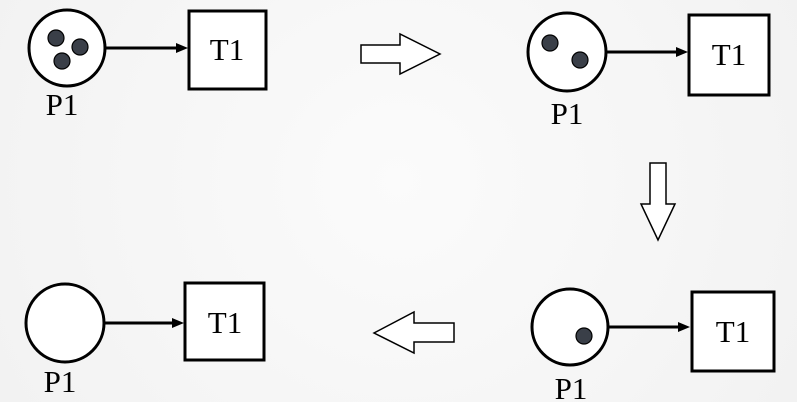 The width and height of the screenshot is (797, 402). I want to click on state-2: T1 P1, so click(648, 71).